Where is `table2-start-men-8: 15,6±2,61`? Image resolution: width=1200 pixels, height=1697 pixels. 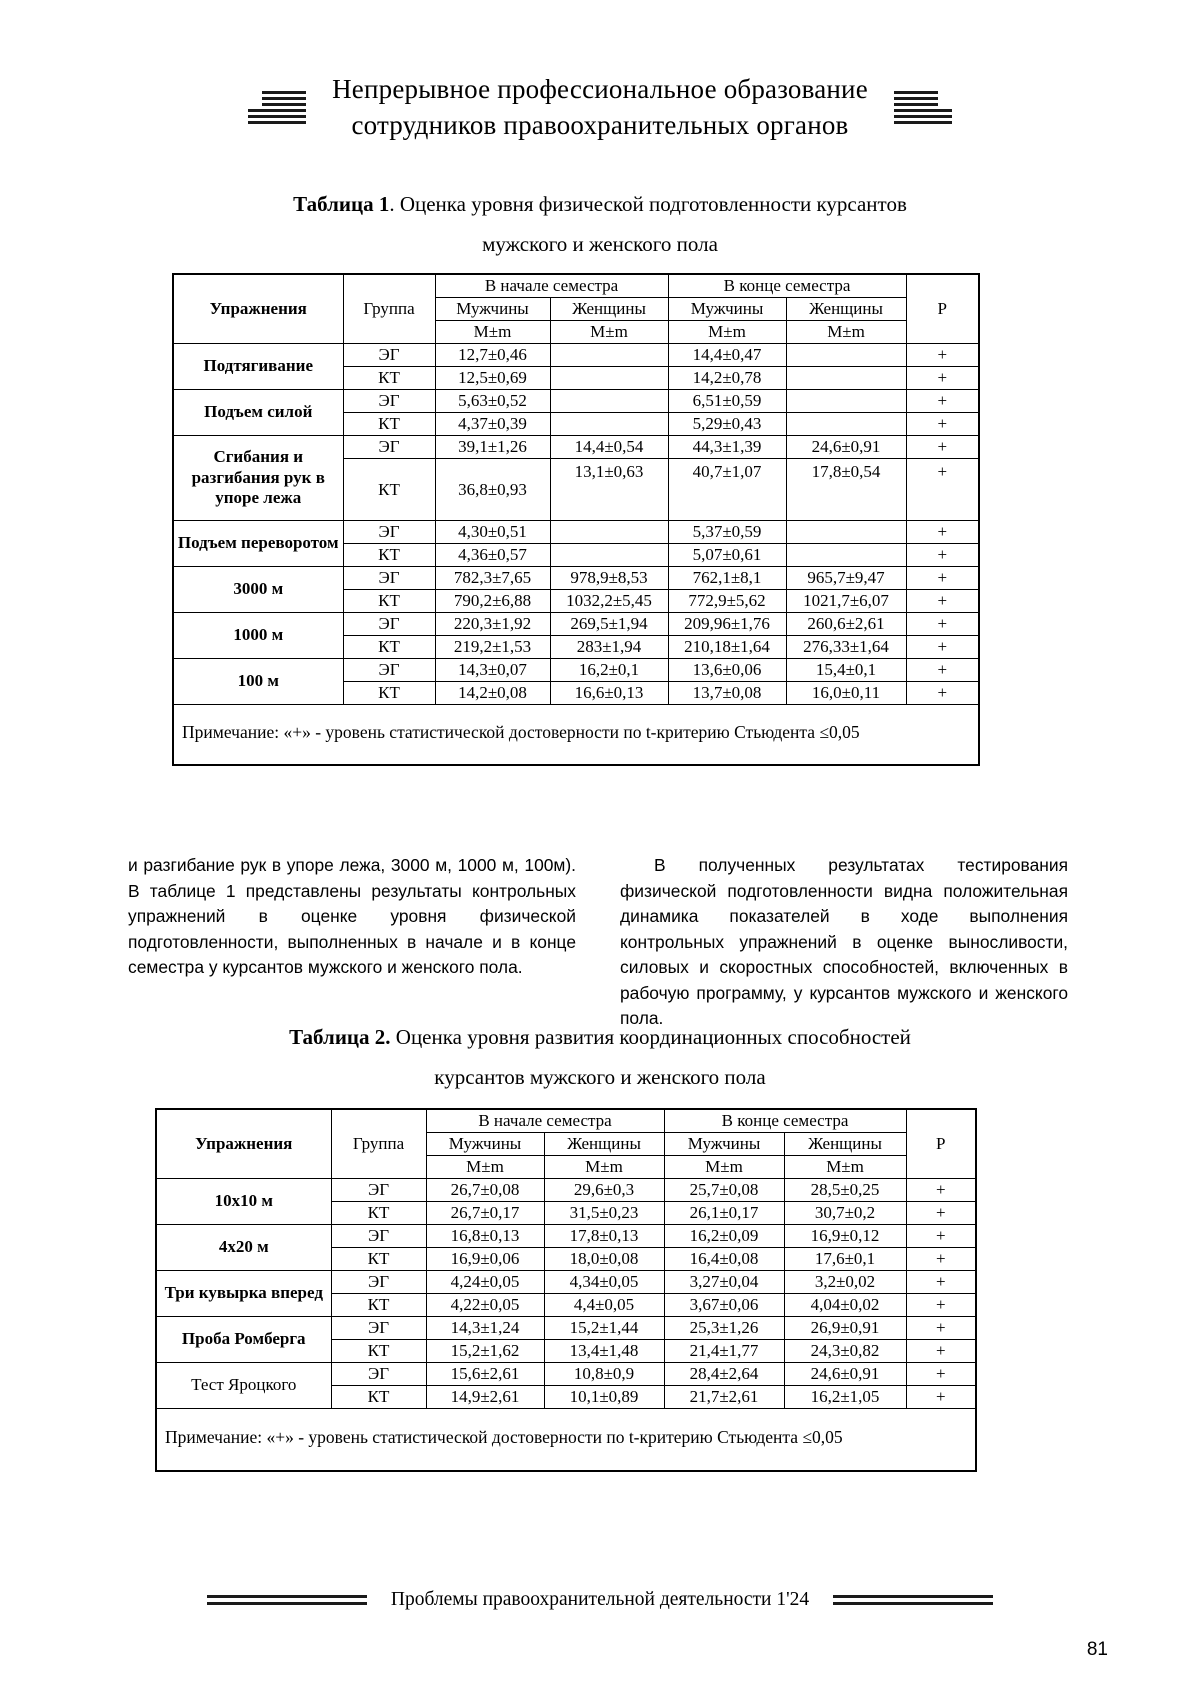
table2-start-men-8: 15,6±2,61 is located at coordinates (485, 1374).